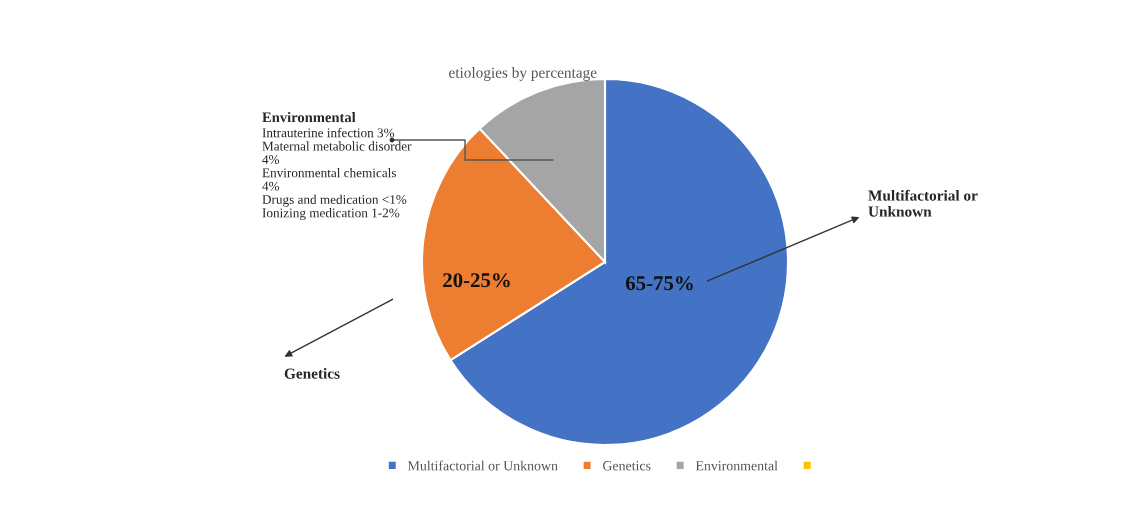  What do you see at coordinates (736, 465) in the screenshot?
I see `legend-label: Environmental` at bounding box center [736, 465].